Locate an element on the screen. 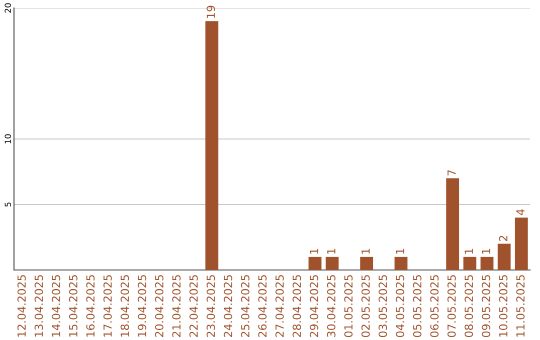  x-tick-label: 18.04.2025 is located at coordinates (125, 306).